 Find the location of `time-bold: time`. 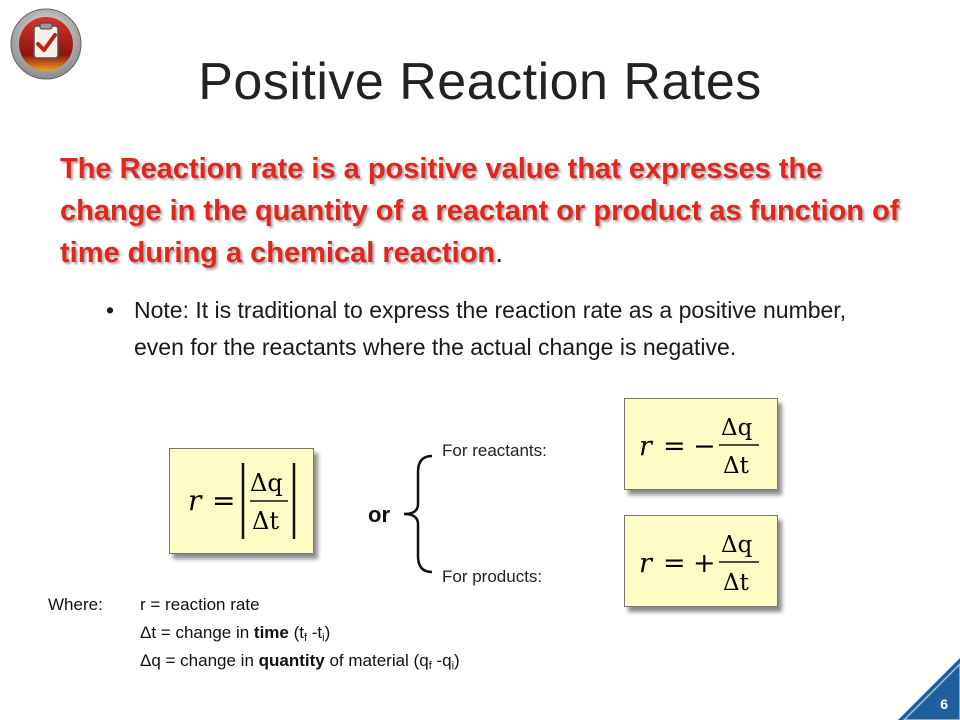

time-bold: time is located at coordinates (271, 632).